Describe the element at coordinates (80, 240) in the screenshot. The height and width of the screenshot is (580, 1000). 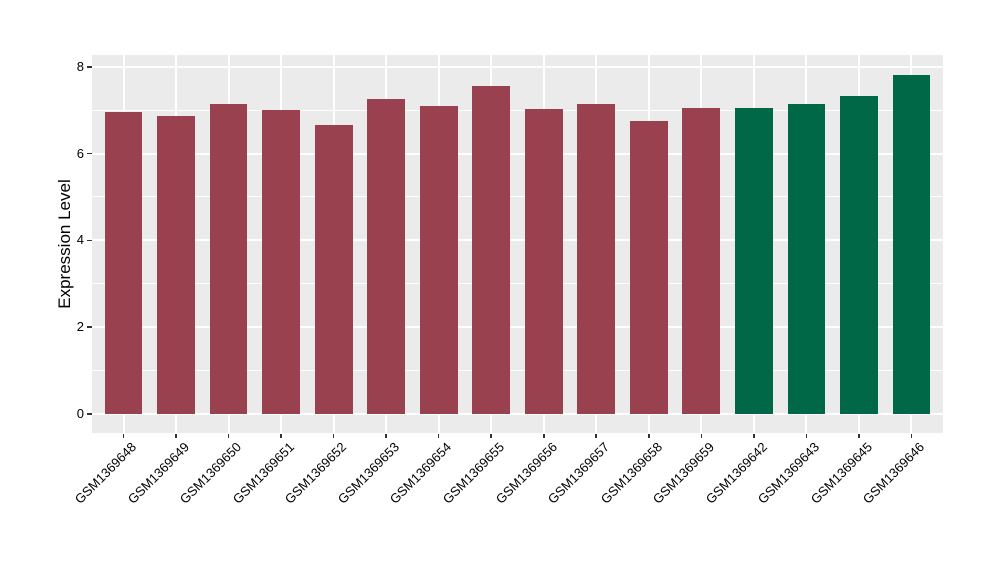
I see `y-tick-label: 4` at that location.